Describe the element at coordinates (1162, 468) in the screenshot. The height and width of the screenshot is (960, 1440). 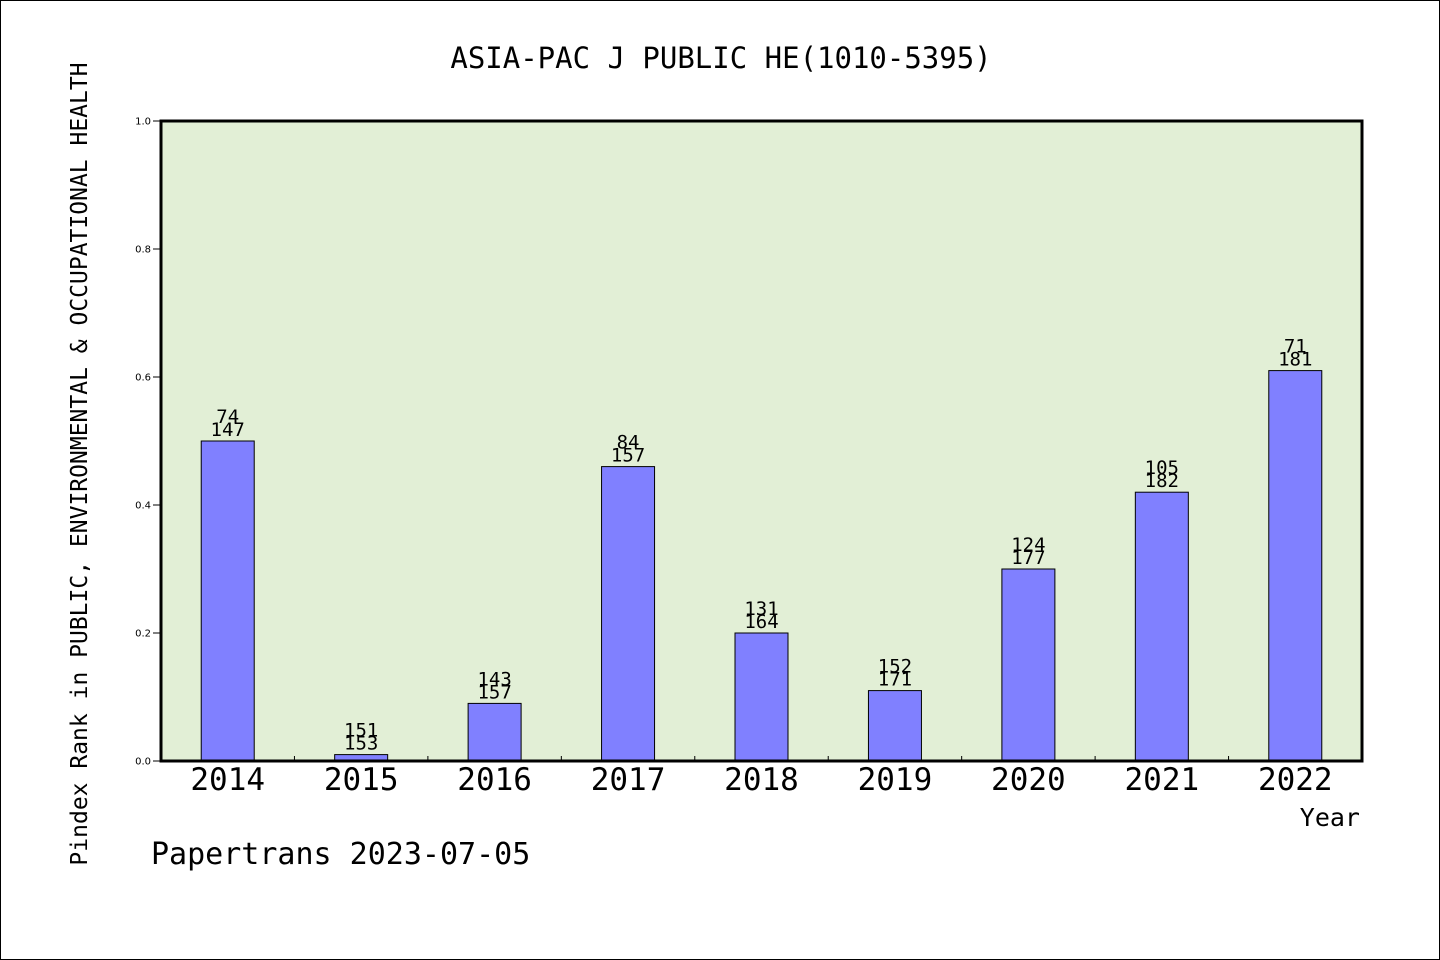
I see `bar-rank-label: 105` at that location.